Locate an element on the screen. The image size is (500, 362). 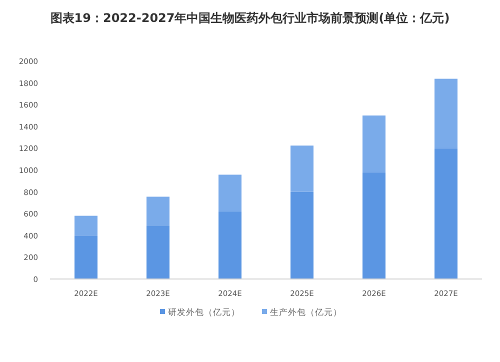
legend-label: 研发外包（亿元） is located at coordinates (204, 312).